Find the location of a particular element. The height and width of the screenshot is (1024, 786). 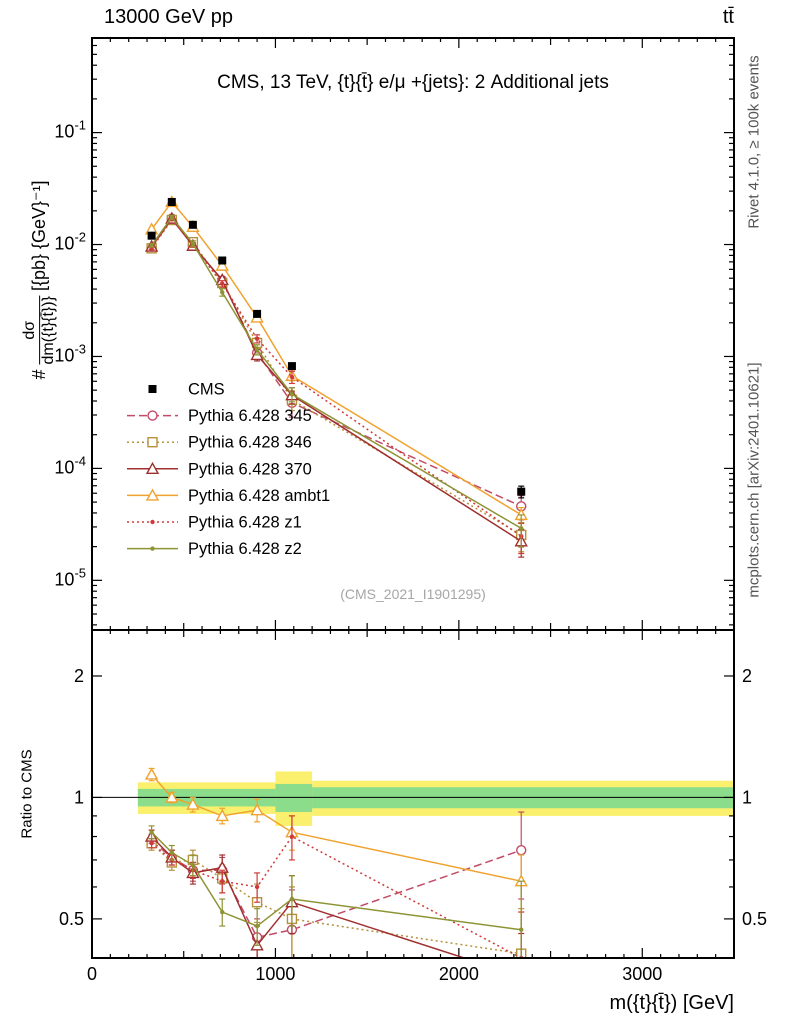

legend-item: Pythia 6.428 370 is located at coordinates (219, 469).